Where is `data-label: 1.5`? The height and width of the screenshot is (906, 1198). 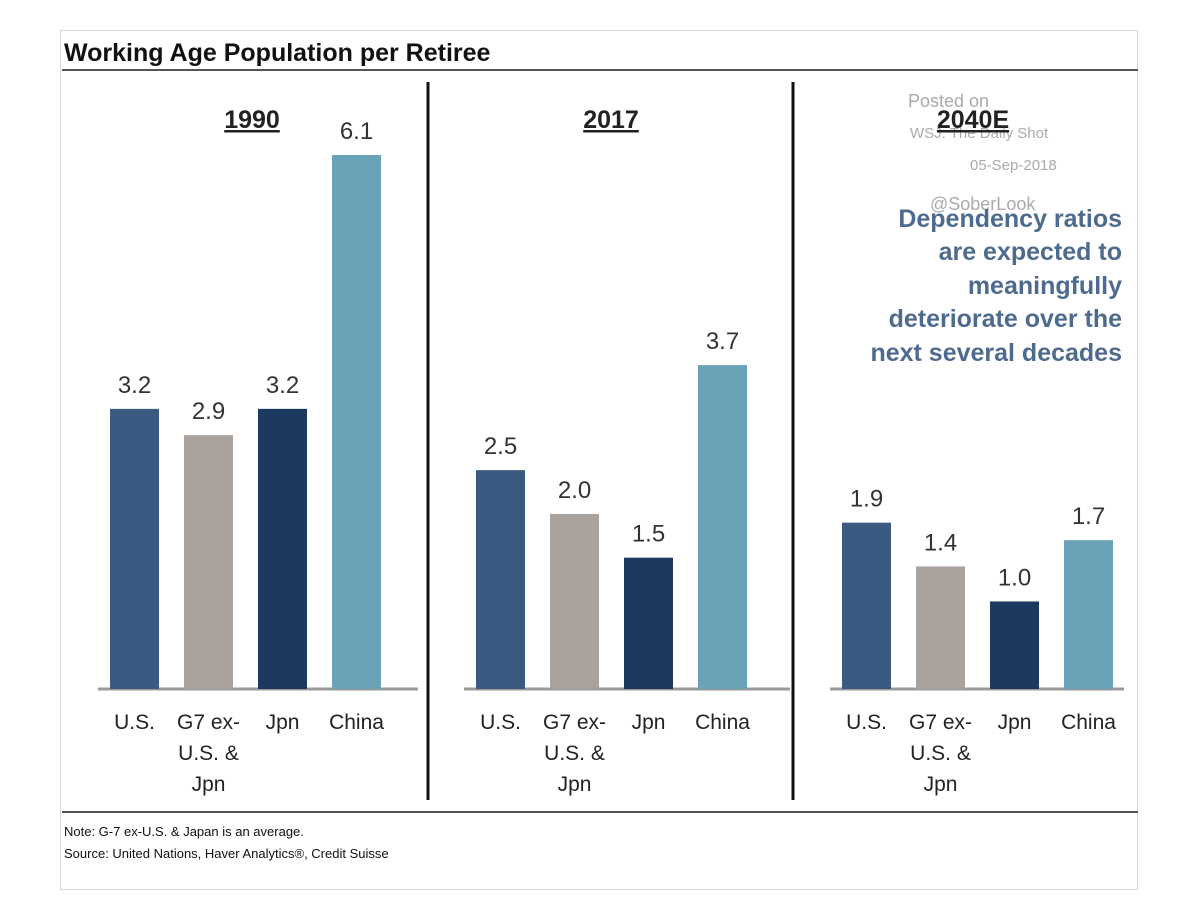
data-label: 1.5 is located at coordinates (648, 534).